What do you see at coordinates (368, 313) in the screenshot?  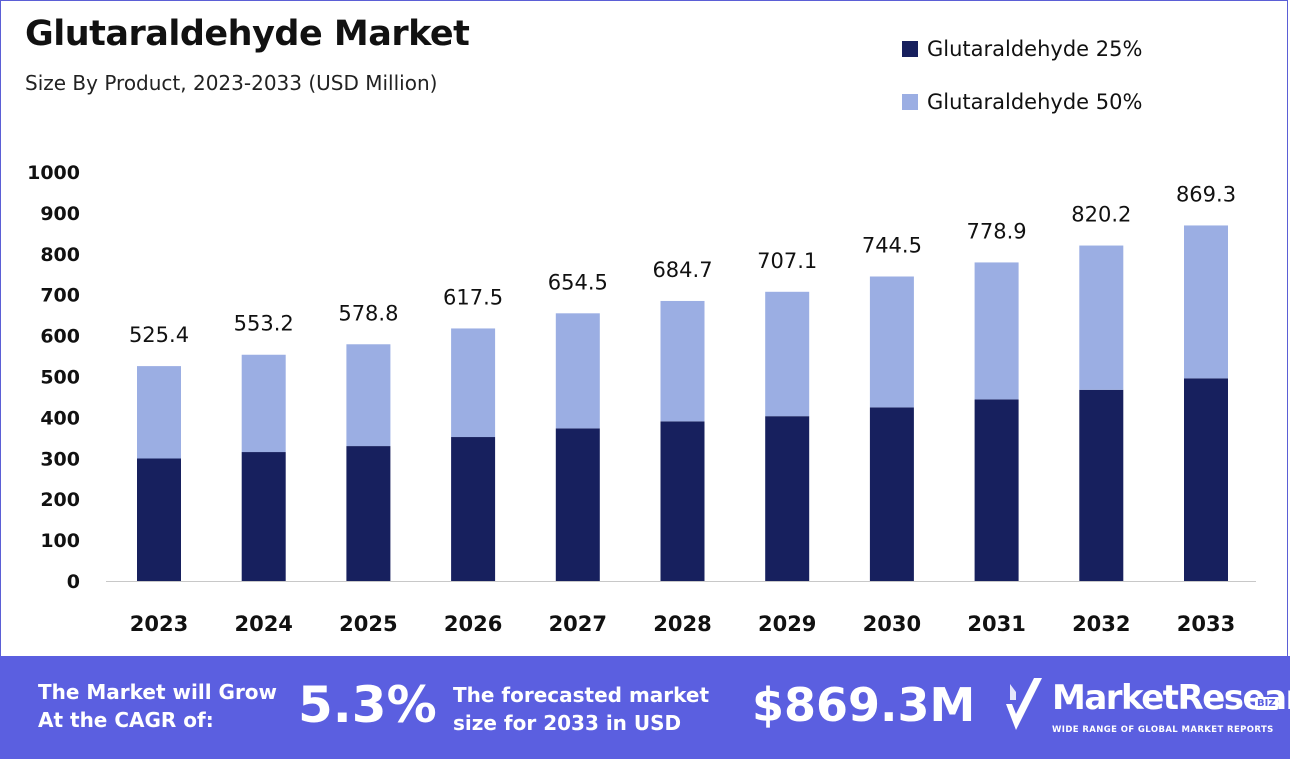 I see `total-data-label: 578.8` at bounding box center [368, 313].